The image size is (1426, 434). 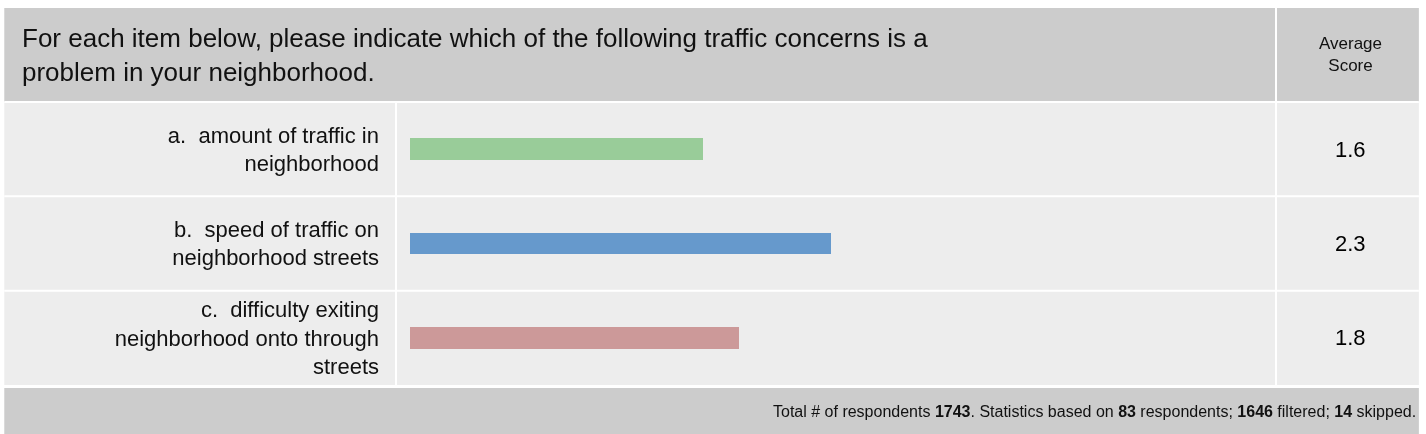 What do you see at coordinates (475, 55) in the screenshot?
I see `chart-title: For each item below, please indicate which of the following traffic concerns is a problem in your neighborhood.` at bounding box center [475, 55].